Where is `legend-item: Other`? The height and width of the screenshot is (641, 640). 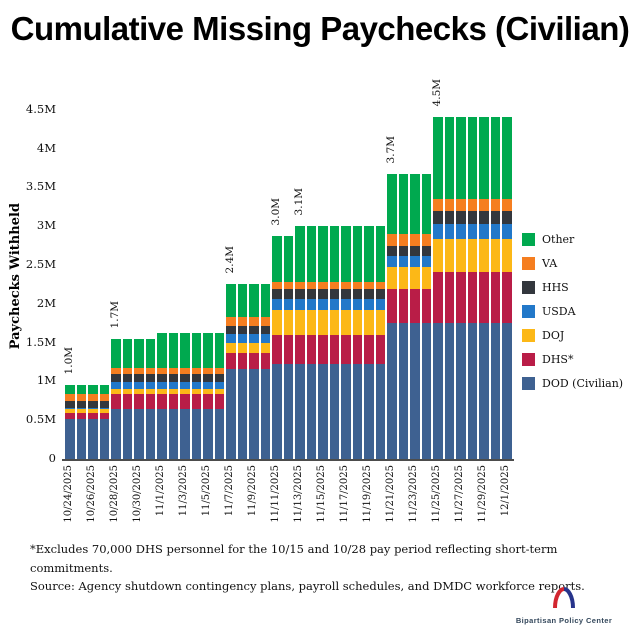
legend-item: Other is located at coordinates (572, 239).